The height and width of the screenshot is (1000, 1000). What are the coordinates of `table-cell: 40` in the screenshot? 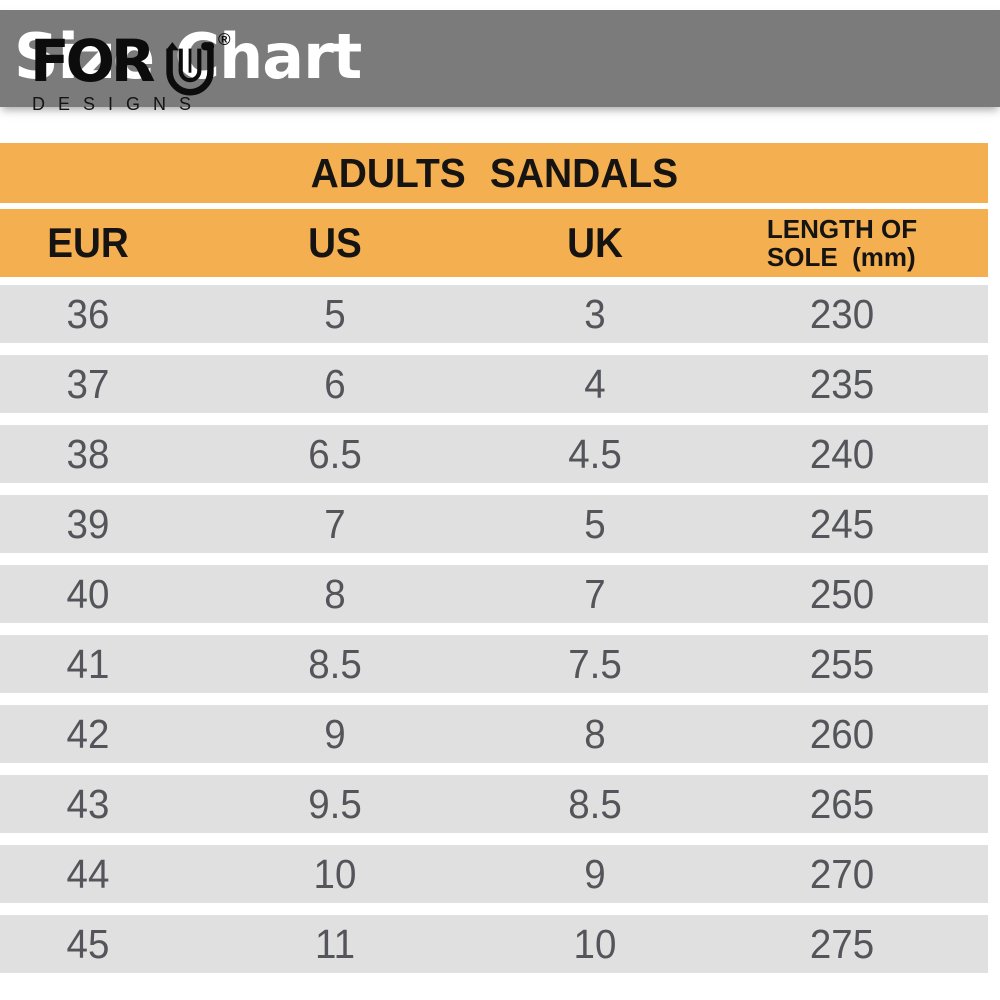 It's located at (88, 593).